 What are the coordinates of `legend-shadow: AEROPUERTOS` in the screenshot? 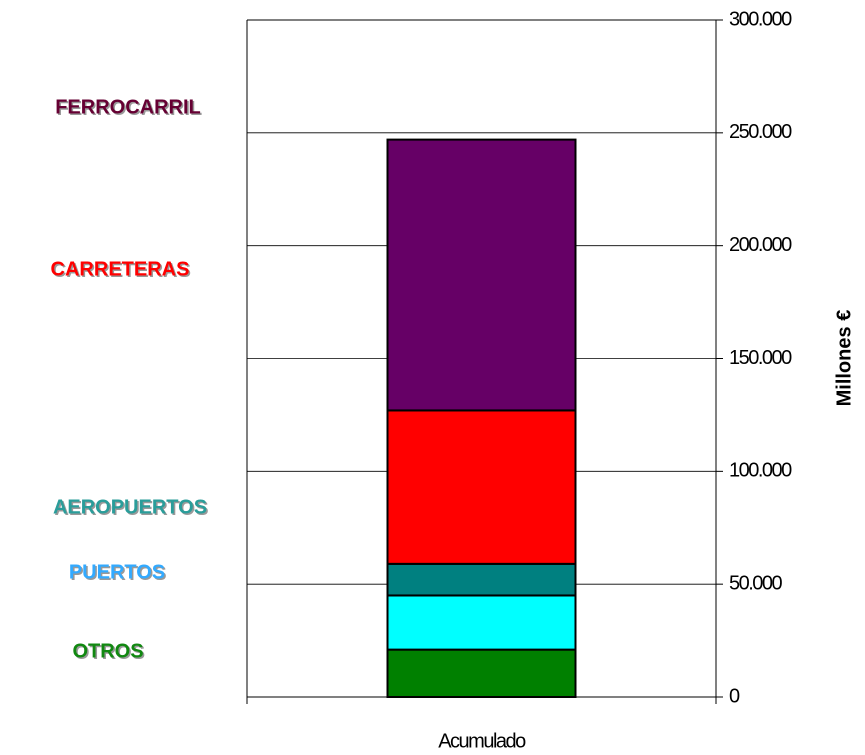 It's located at (131, 509).